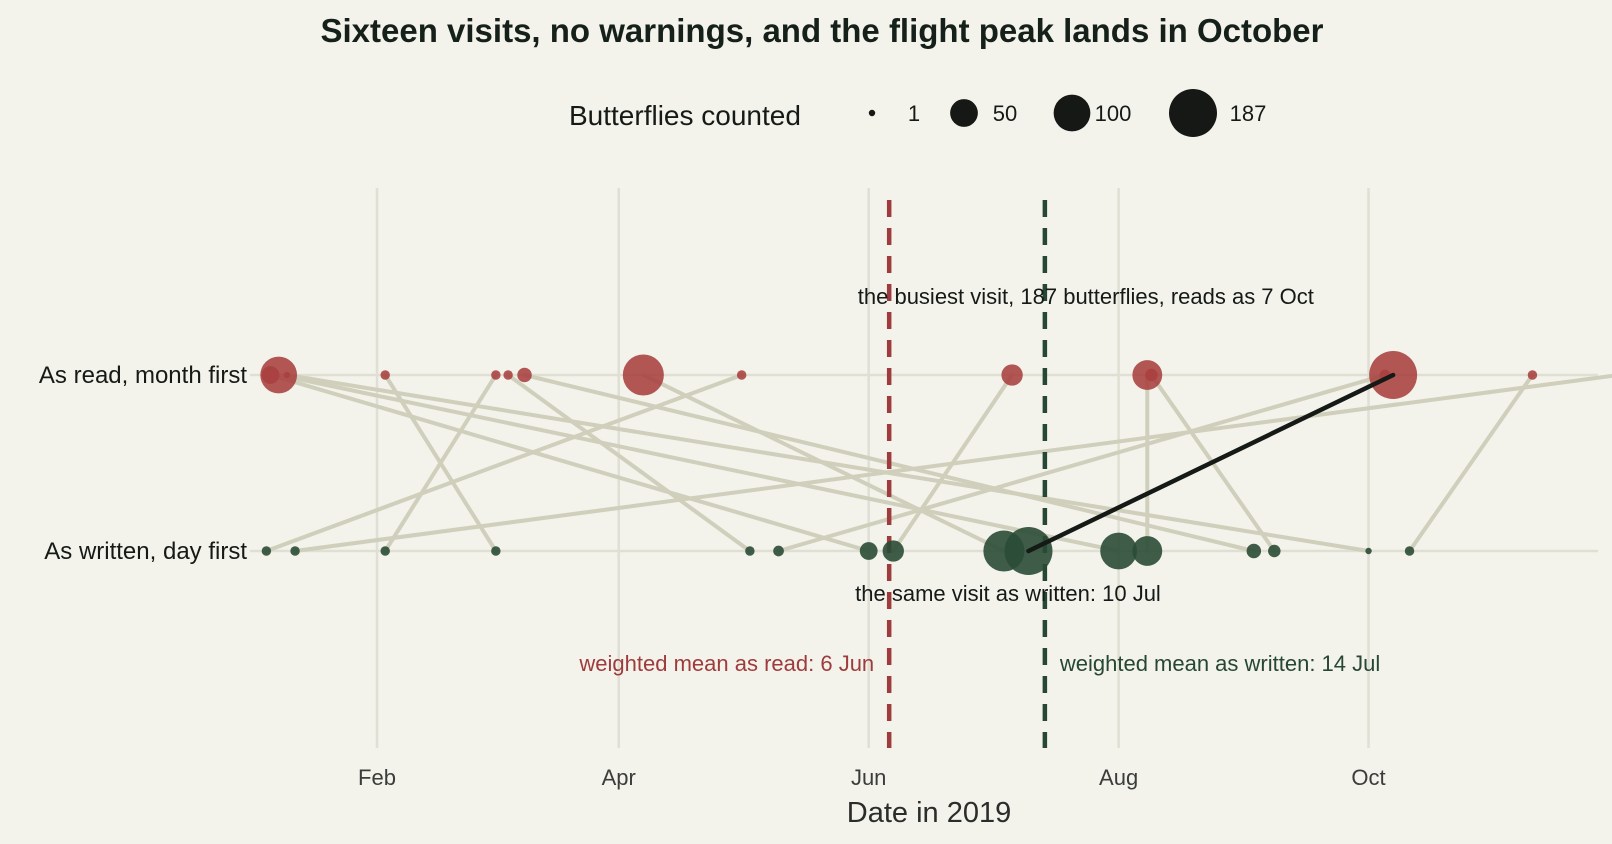 The height and width of the screenshot is (844, 1612). I want to click on x-tick-apr: Apr, so click(619, 777).